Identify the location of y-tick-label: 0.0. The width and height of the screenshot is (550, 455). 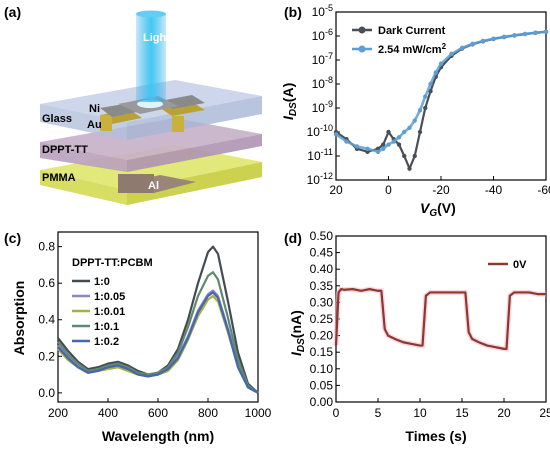
(46, 393).